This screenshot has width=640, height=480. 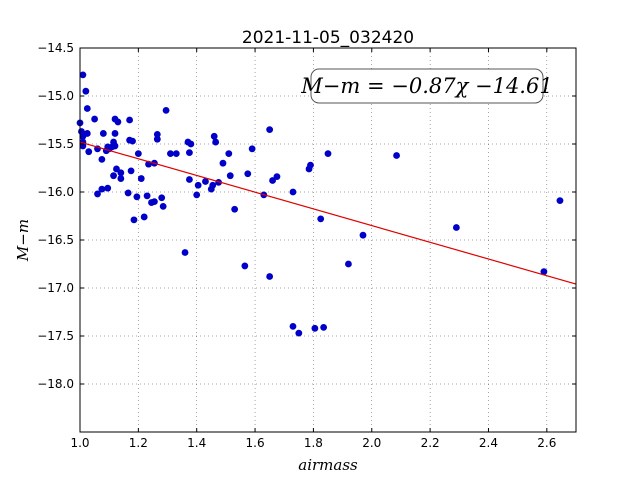 What do you see at coordinates (23, 240) in the screenshot?
I see `y-axis-label: M−m` at bounding box center [23, 240].